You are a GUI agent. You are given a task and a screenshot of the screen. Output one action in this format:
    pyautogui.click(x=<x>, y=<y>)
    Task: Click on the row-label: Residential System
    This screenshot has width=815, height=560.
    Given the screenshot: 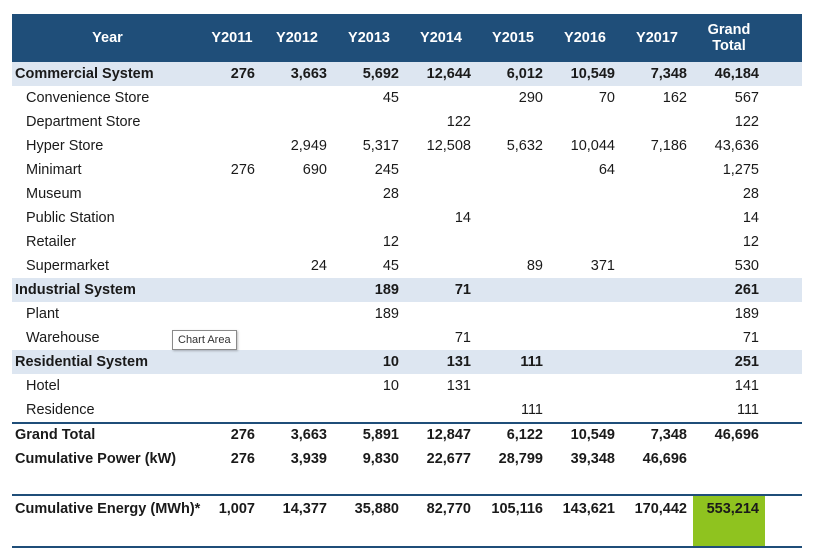 What is the action you would take?
    pyautogui.click(x=81, y=362)
    